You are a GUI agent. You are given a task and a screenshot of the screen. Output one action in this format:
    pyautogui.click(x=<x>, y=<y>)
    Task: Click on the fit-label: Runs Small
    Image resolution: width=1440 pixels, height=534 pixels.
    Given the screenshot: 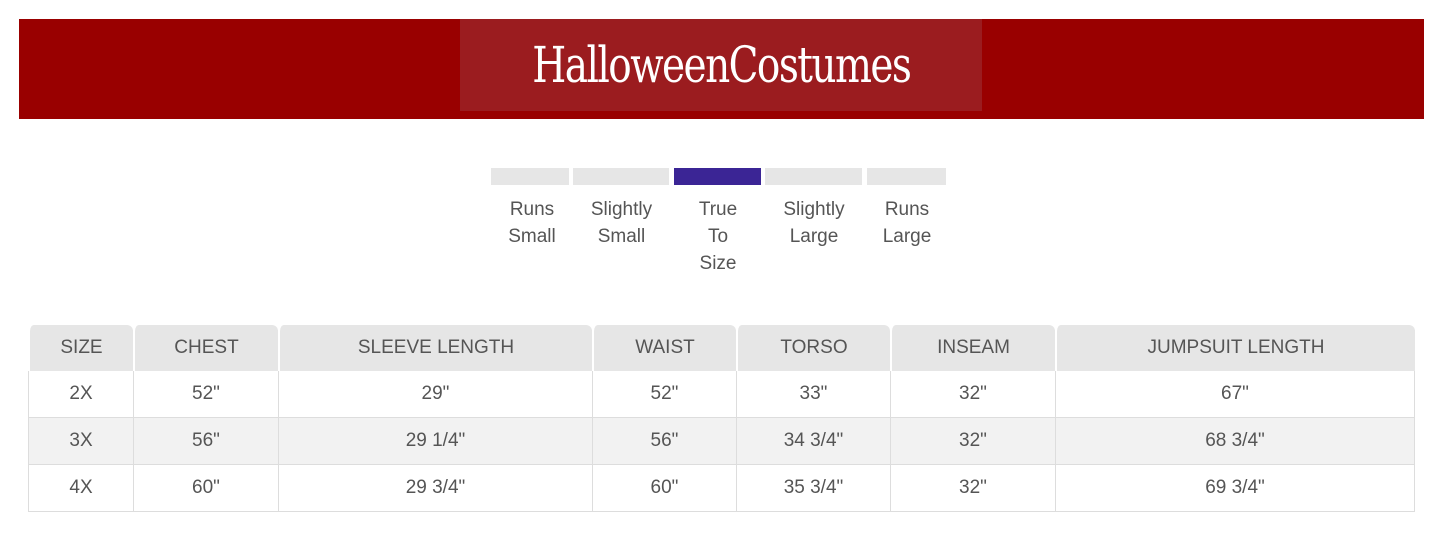 What is the action you would take?
    pyautogui.click(x=532, y=223)
    